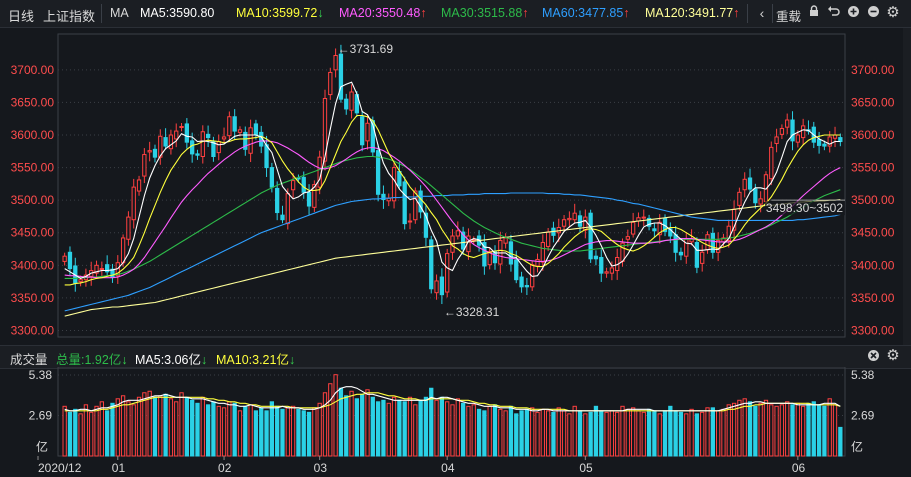  Describe the element at coordinates (41, 416) in the screenshot. I see `volume-tick-left: 2.69` at that location.